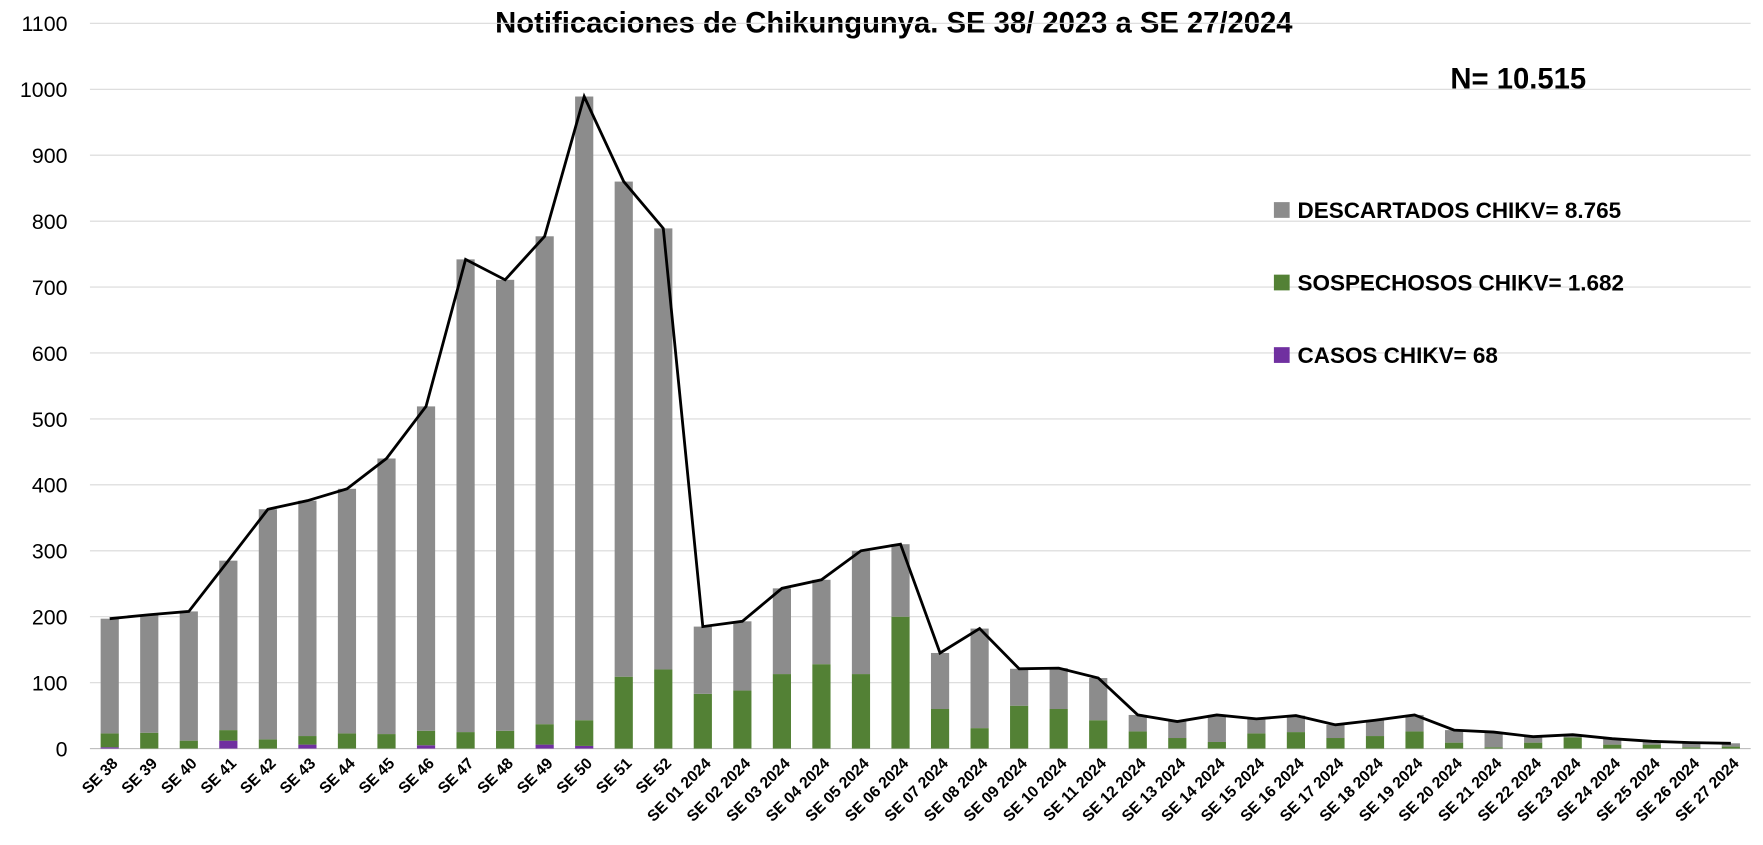  I want to click on x-tick-label: SE 50, so click(575, 776).